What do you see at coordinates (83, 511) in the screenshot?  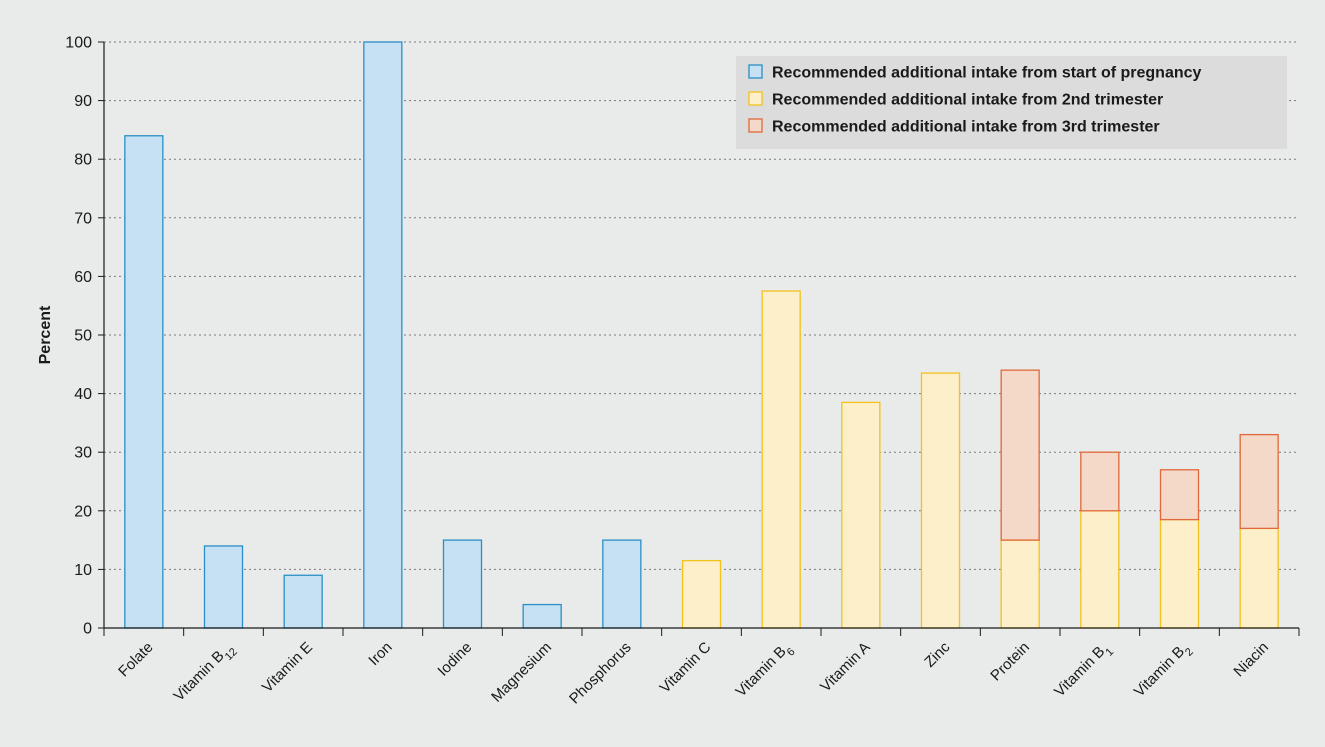 I see `y-tick-label: 20` at bounding box center [83, 511].